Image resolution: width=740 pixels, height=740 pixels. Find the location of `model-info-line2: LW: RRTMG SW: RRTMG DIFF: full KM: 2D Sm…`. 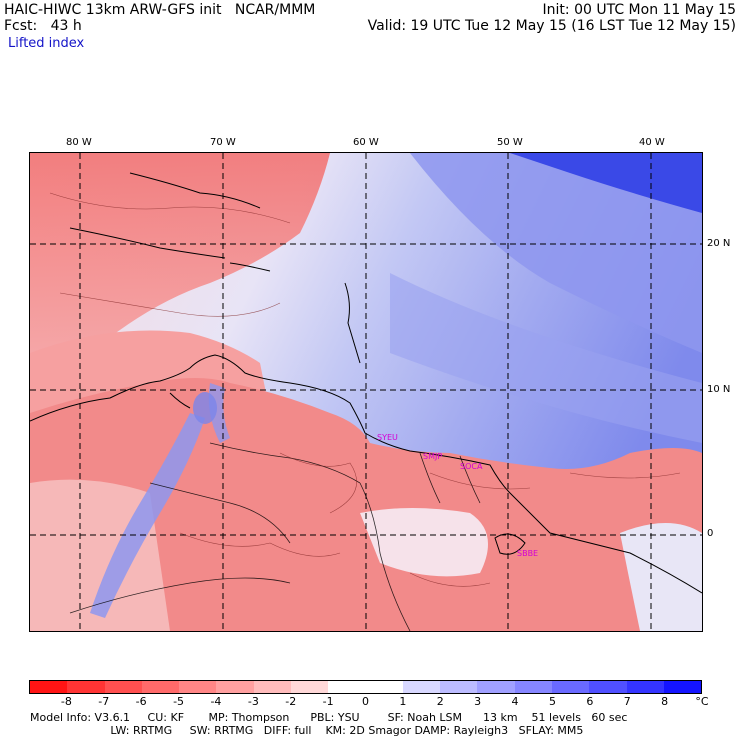

model-info-line2: LW: RRTMG SW: RRTMG DIFF: full KM: 2D Sm… is located at coordinates (307, 730).